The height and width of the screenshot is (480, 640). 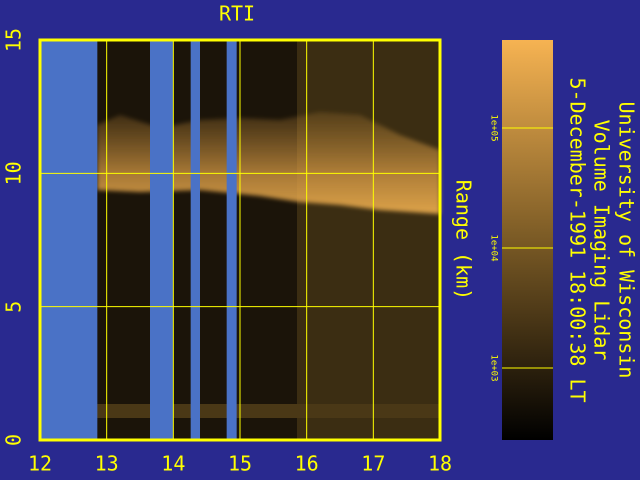 What do you see at coordinates (464, 240) in the screenshot?
I see `y-axis-label: Range (km)` at bounding box center [464, 240].